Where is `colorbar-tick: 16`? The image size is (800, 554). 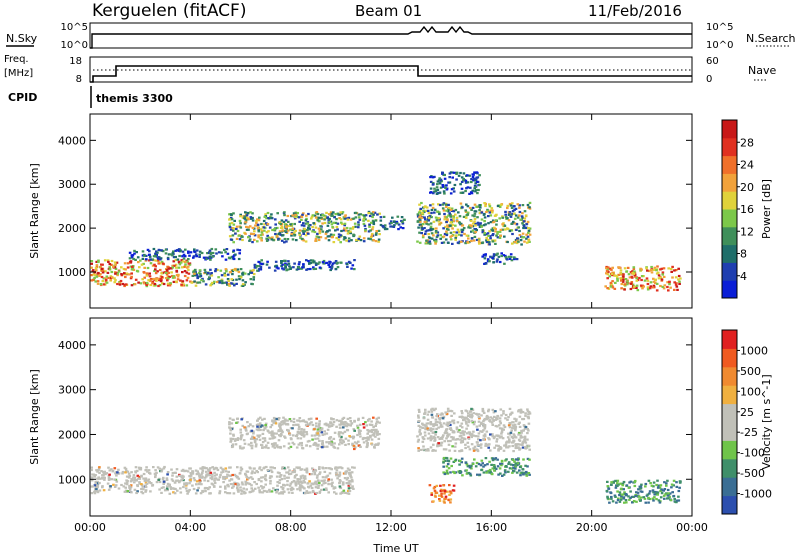 colorbar-tick: 16 is located at coordinates (747, 209).